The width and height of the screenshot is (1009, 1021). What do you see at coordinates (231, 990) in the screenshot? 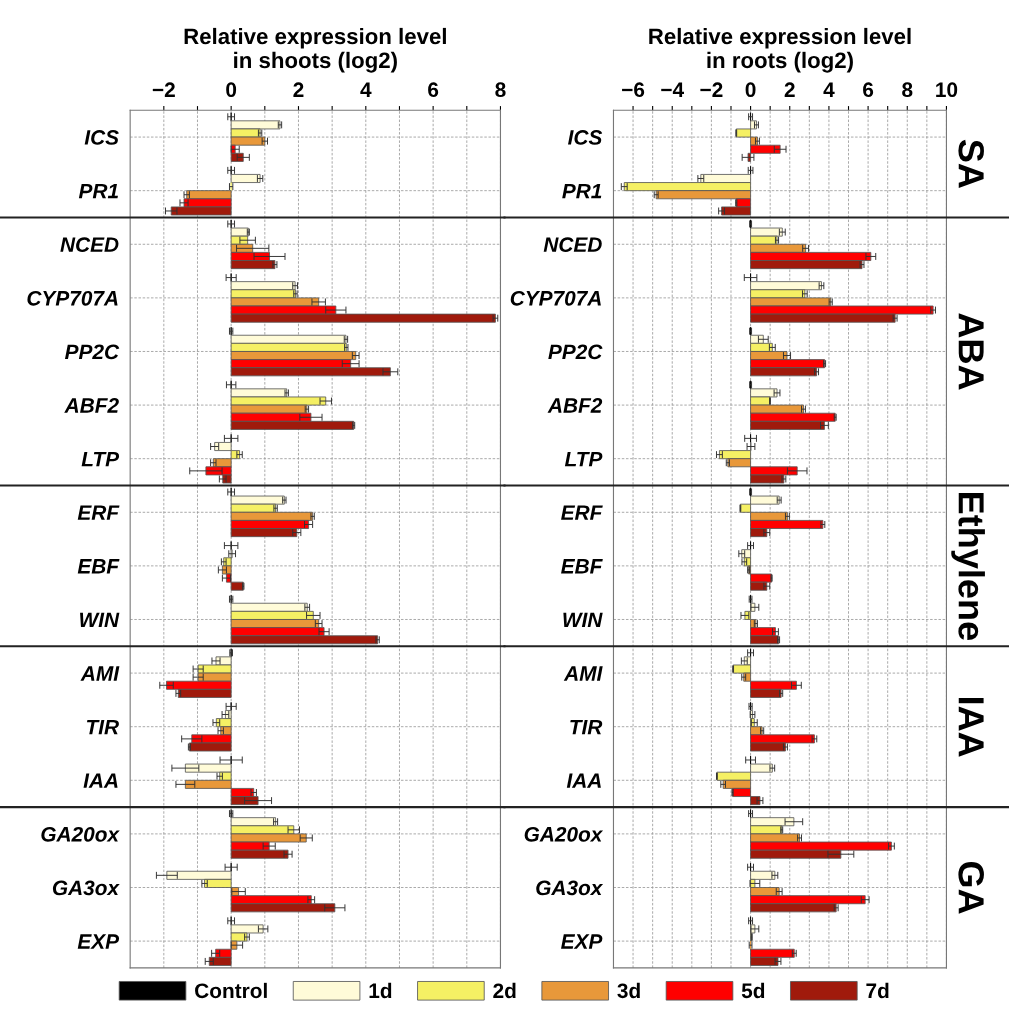
I see `legend-label: Control` at bounding box center [231, 990].